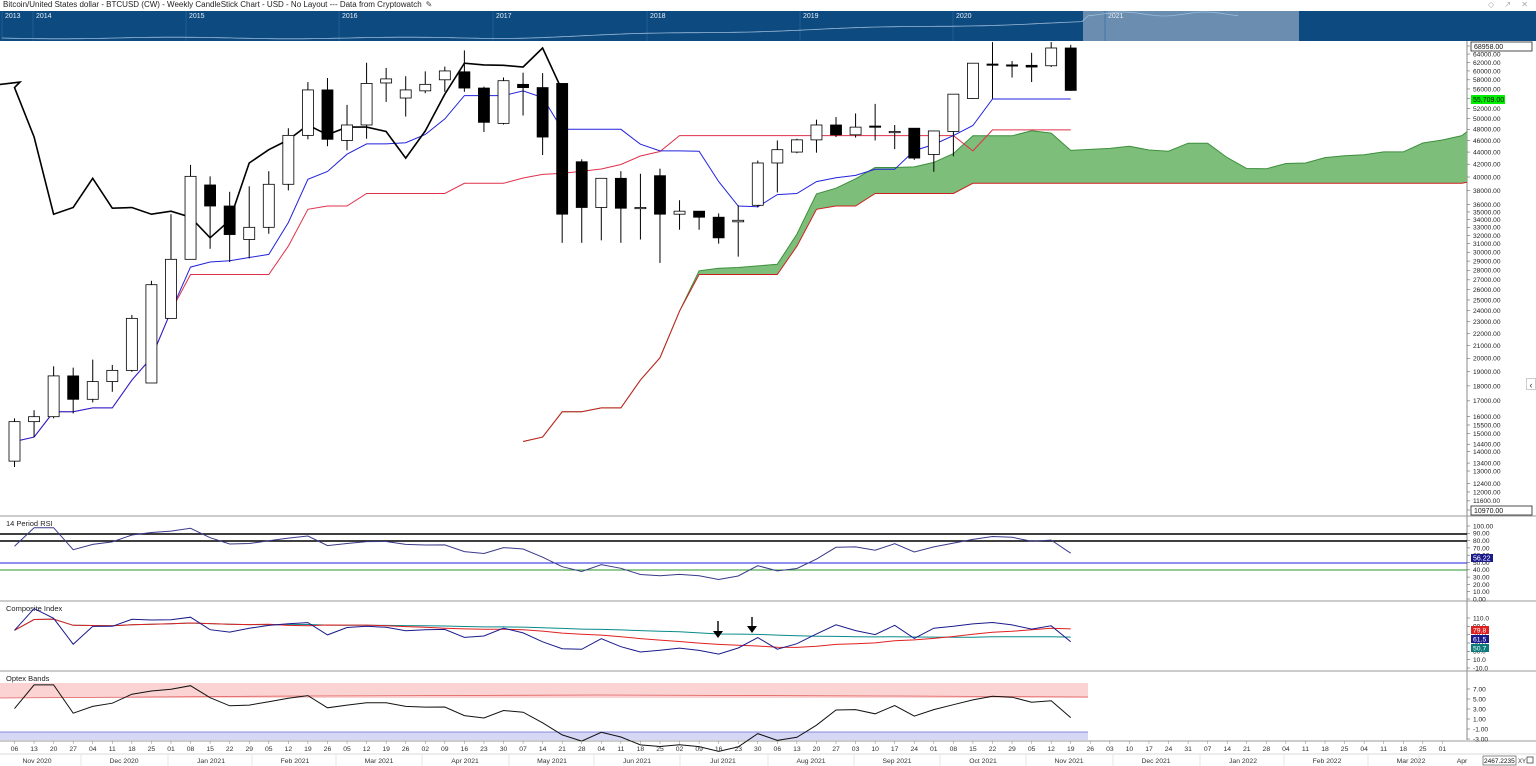  Describe the element at coordinates (1487, 152) in the screenshot. I see `price-tick-label: 44000.00` at that location.